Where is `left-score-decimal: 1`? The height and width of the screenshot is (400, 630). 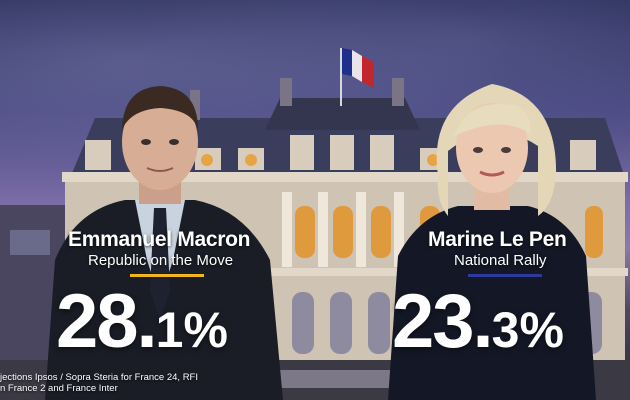 left-score-decimal: 1 is located at coordinates (169, 330).